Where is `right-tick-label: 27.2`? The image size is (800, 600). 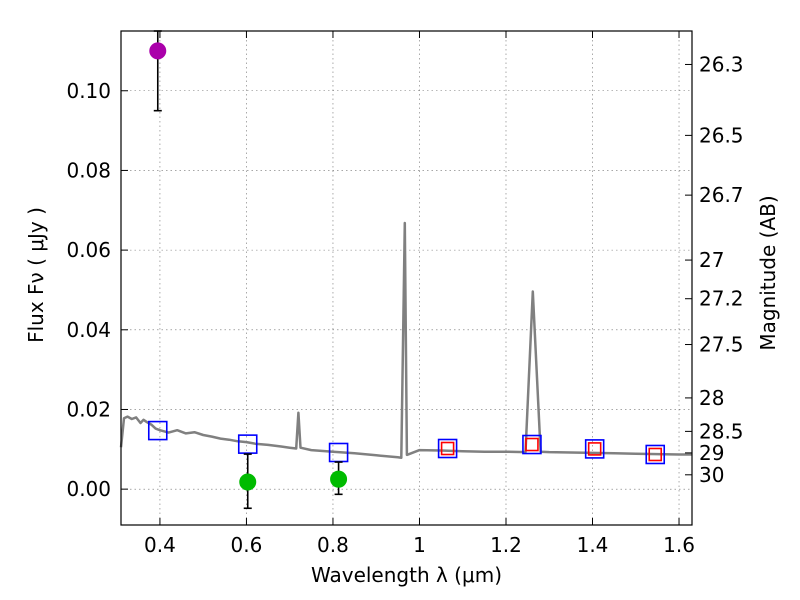
right-tick-label: 27.2 is located at coordinates (721, 299).